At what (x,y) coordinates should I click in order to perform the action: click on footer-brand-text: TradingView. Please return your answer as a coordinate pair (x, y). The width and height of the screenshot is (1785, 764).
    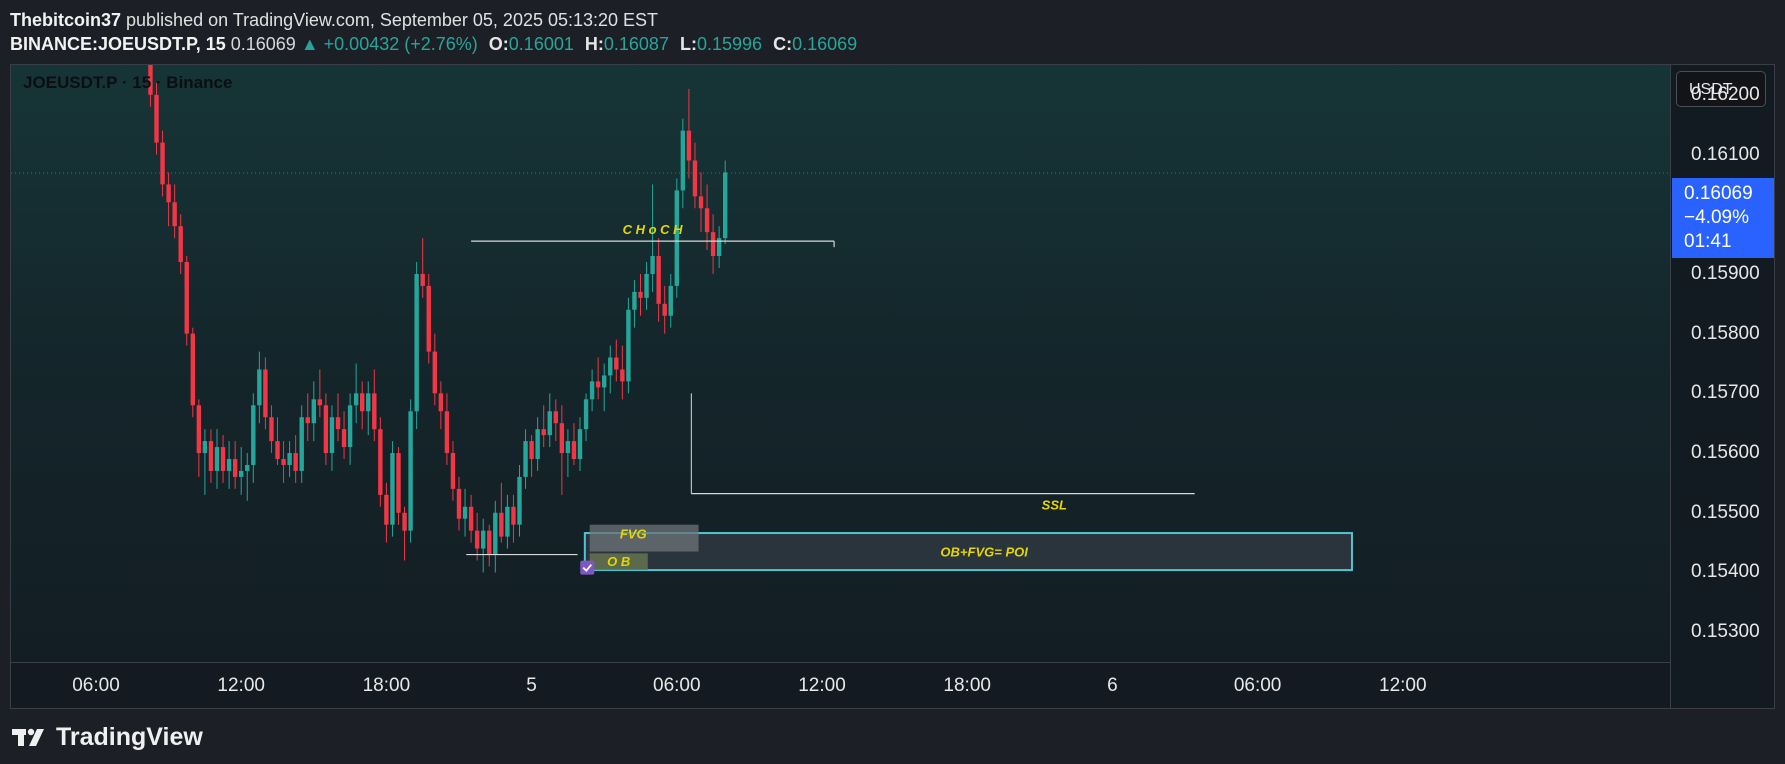
    Looking at the image, I should click on (129, 736).